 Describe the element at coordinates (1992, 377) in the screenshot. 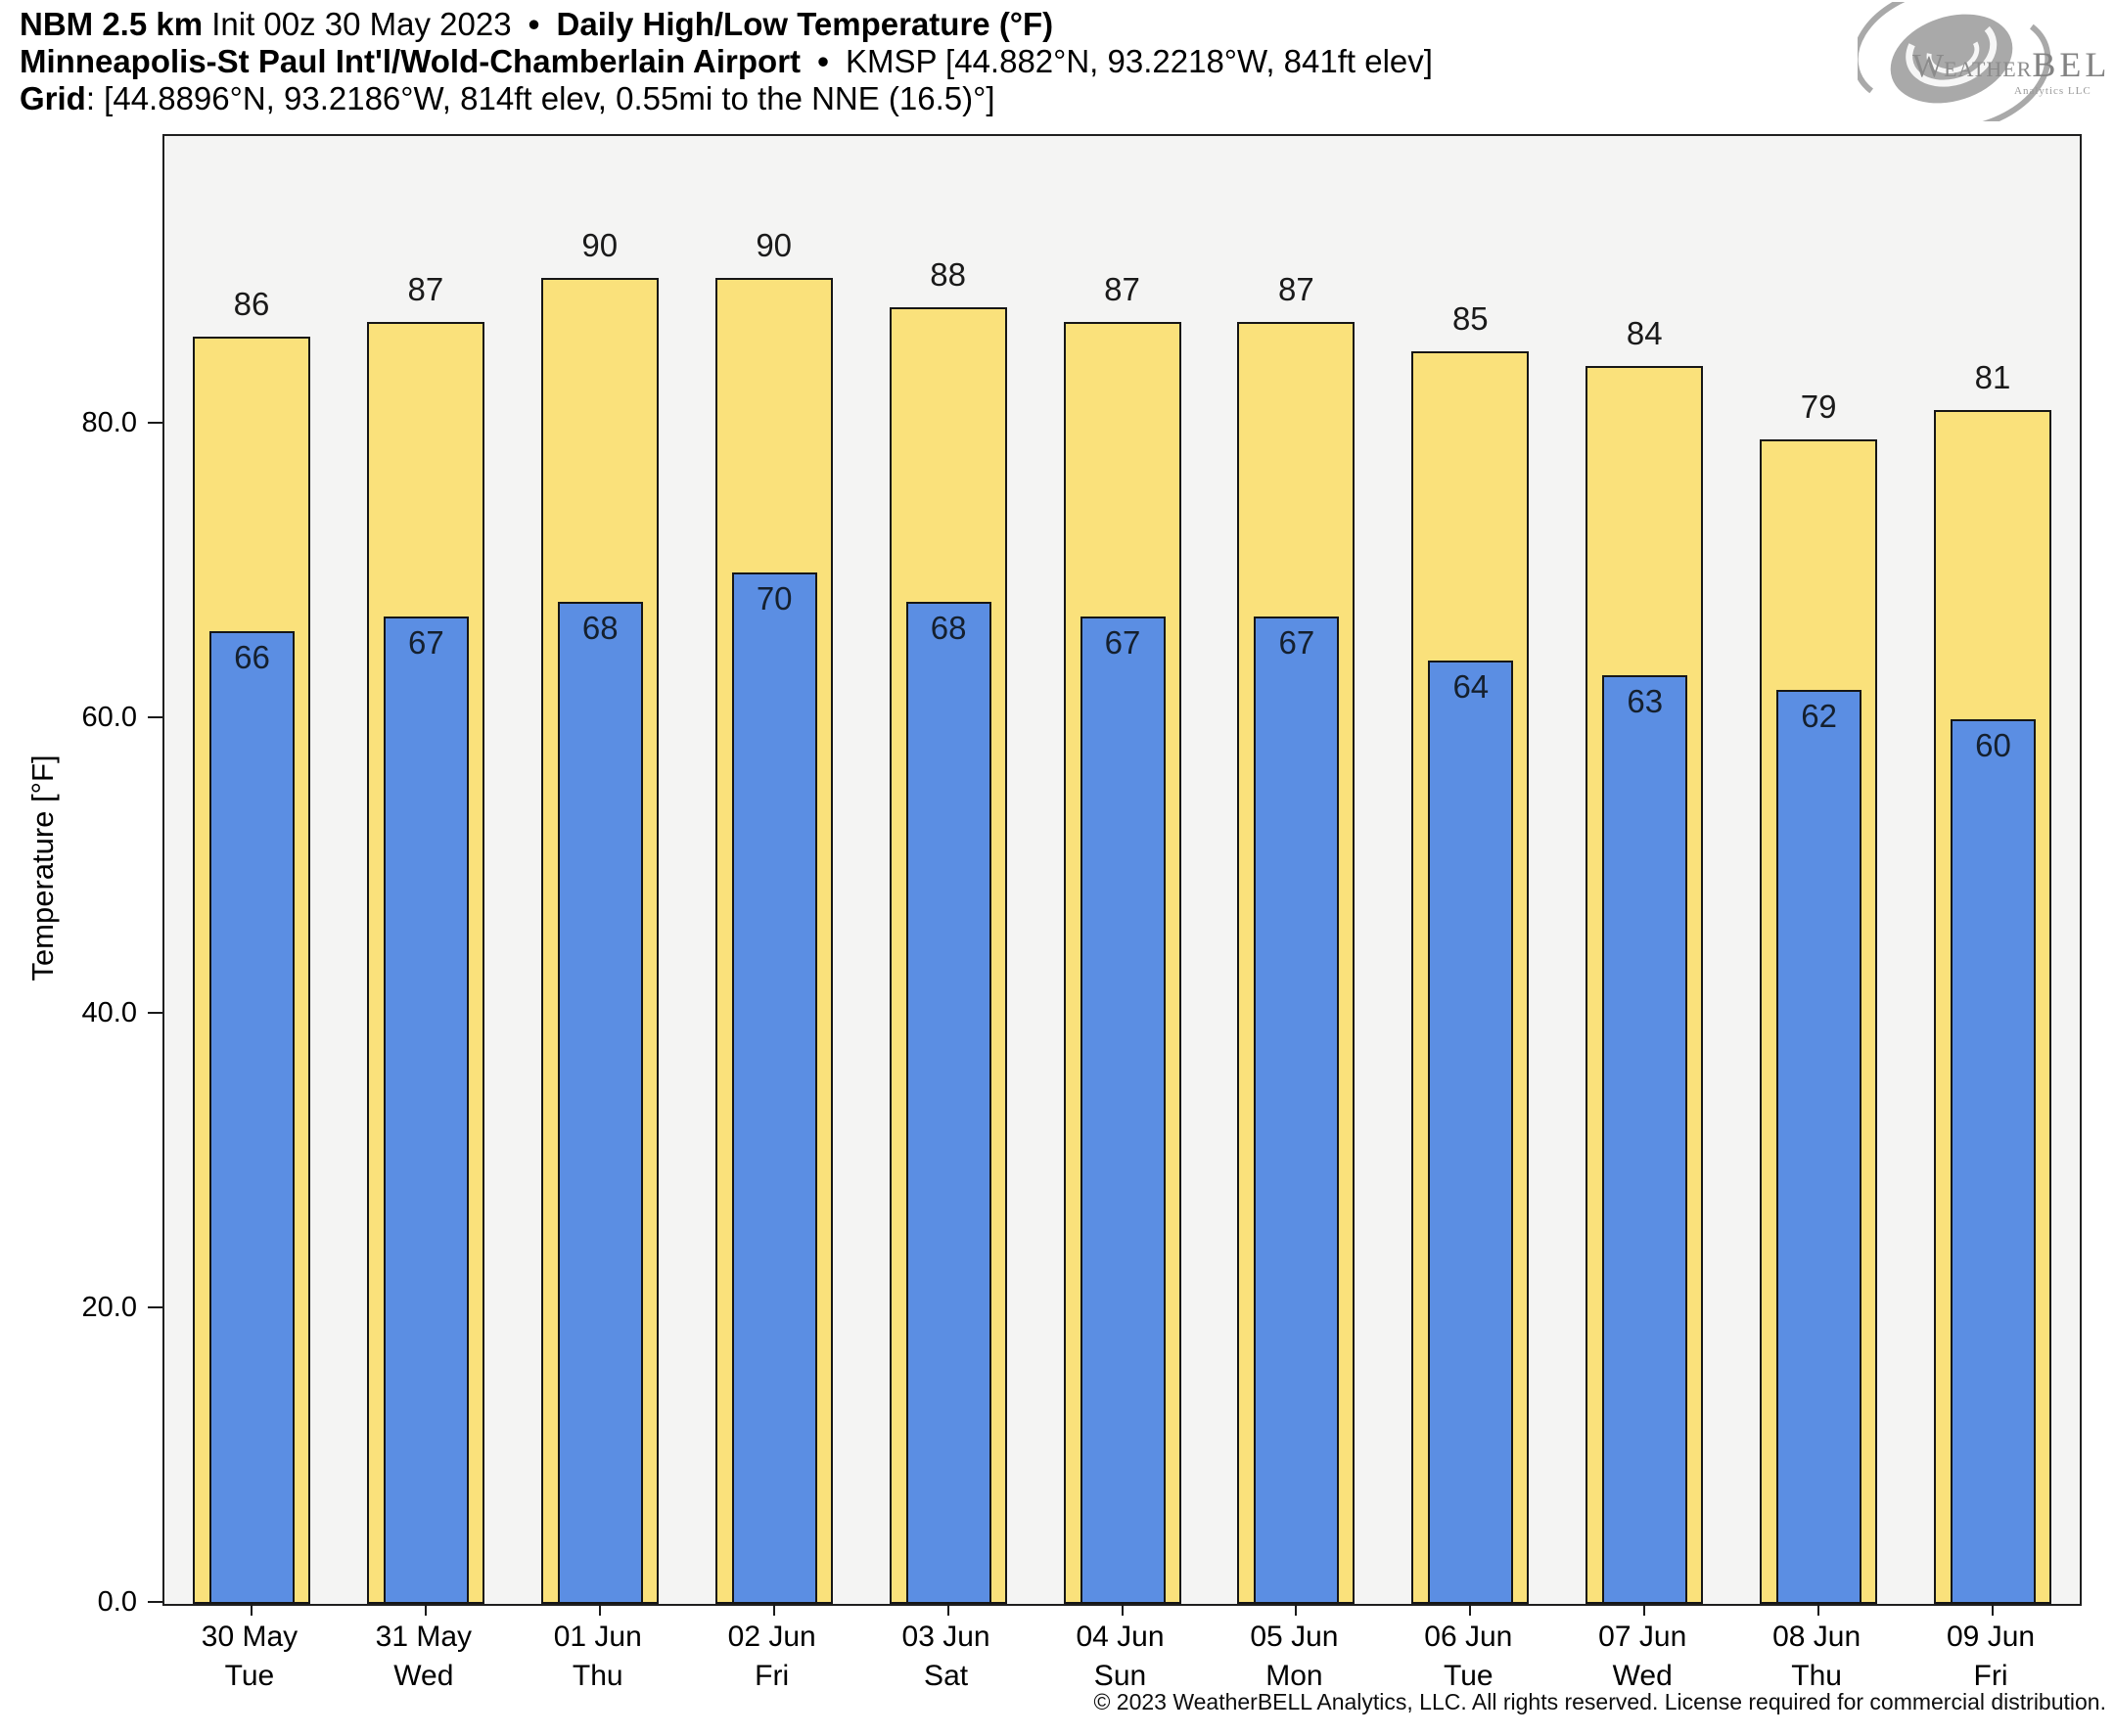

I see `high-value-label: 81` at that location.